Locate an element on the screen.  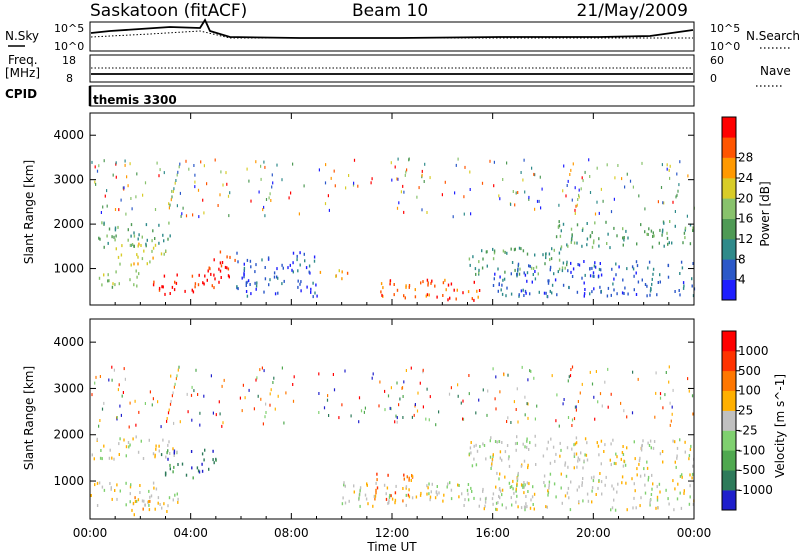
nsearch-label: N.Search is located at coordinates (773, 36).